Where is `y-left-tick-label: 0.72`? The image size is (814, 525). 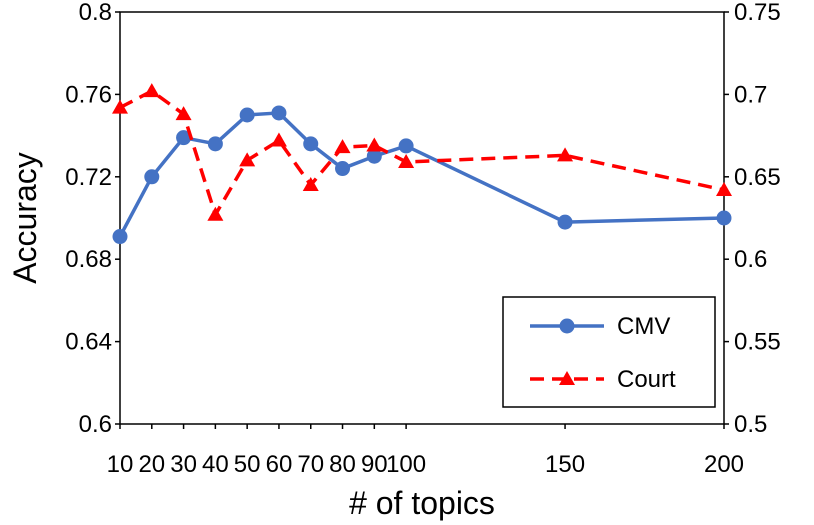 y-left-tick-label: 0.72 is located at coordinates (88, 177).